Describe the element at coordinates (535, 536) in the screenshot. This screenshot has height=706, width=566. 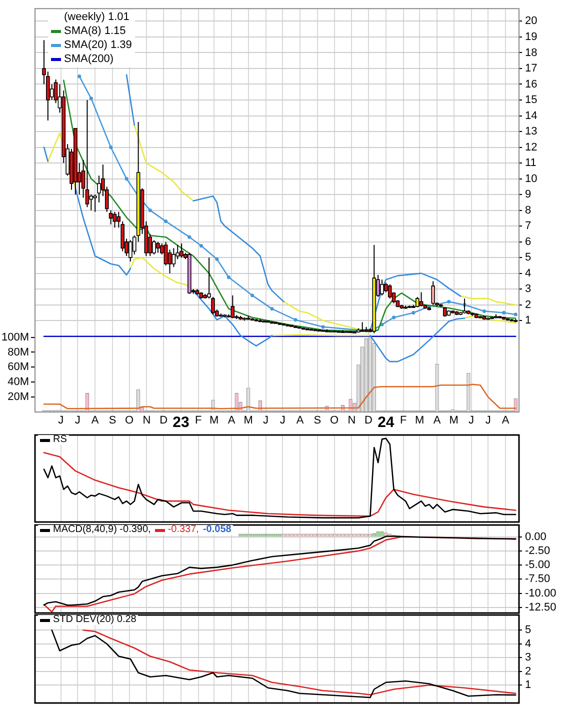
I see `y-tick-label: 0.00` at that location.